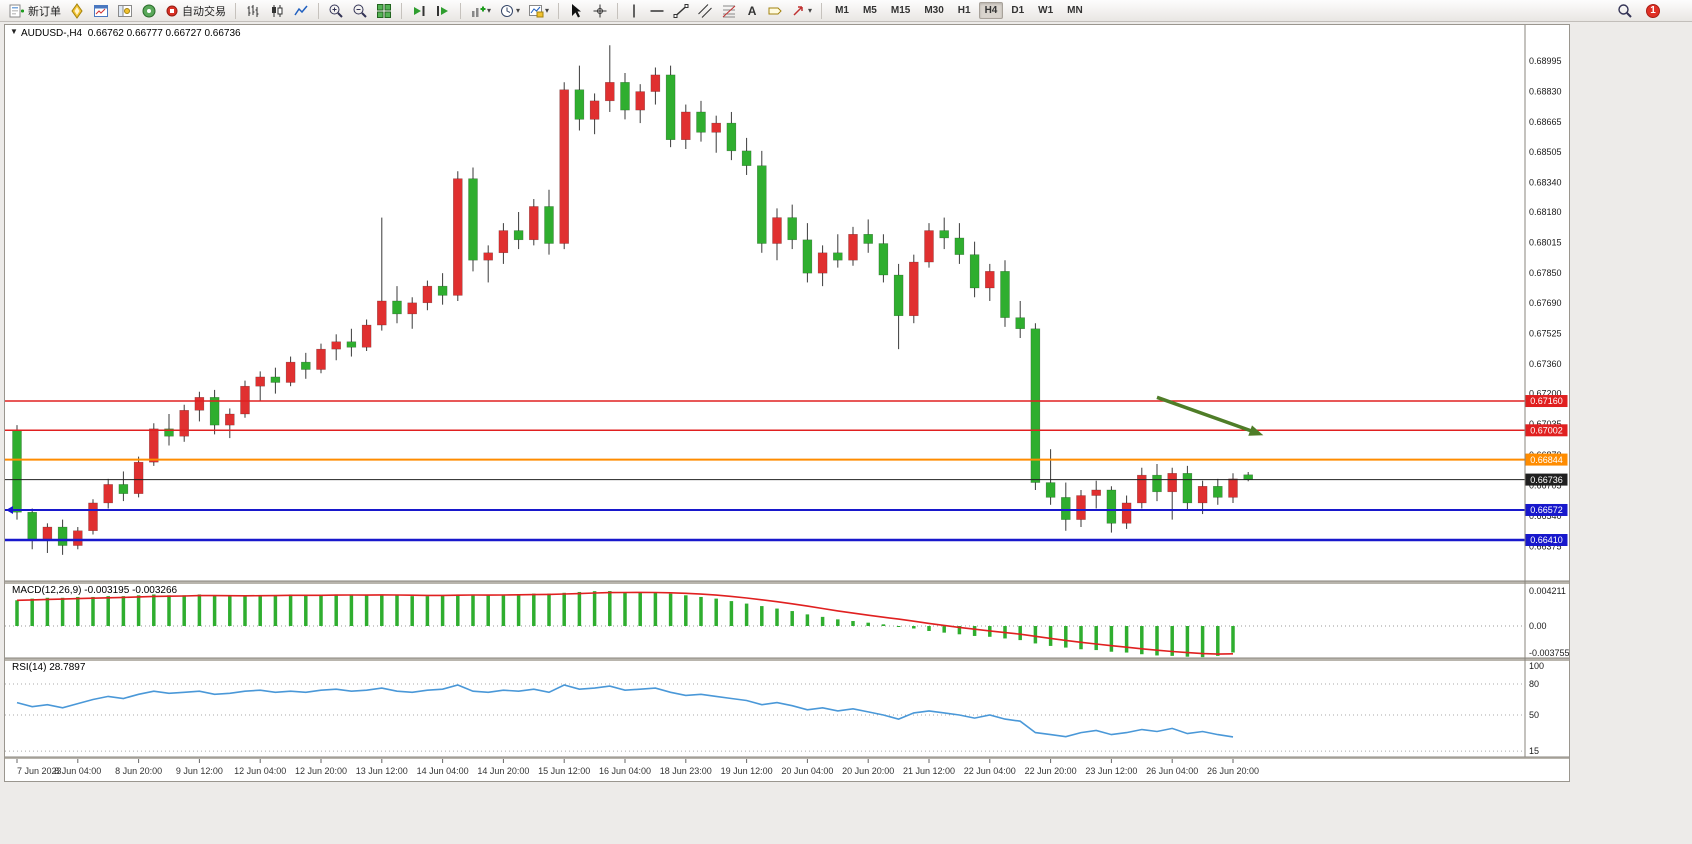 The width and height of the screenshot is (1692, 844). Describe the element at coordinates (480, 11) in the screenshot. I see `indicators-button: ▾` at that location.